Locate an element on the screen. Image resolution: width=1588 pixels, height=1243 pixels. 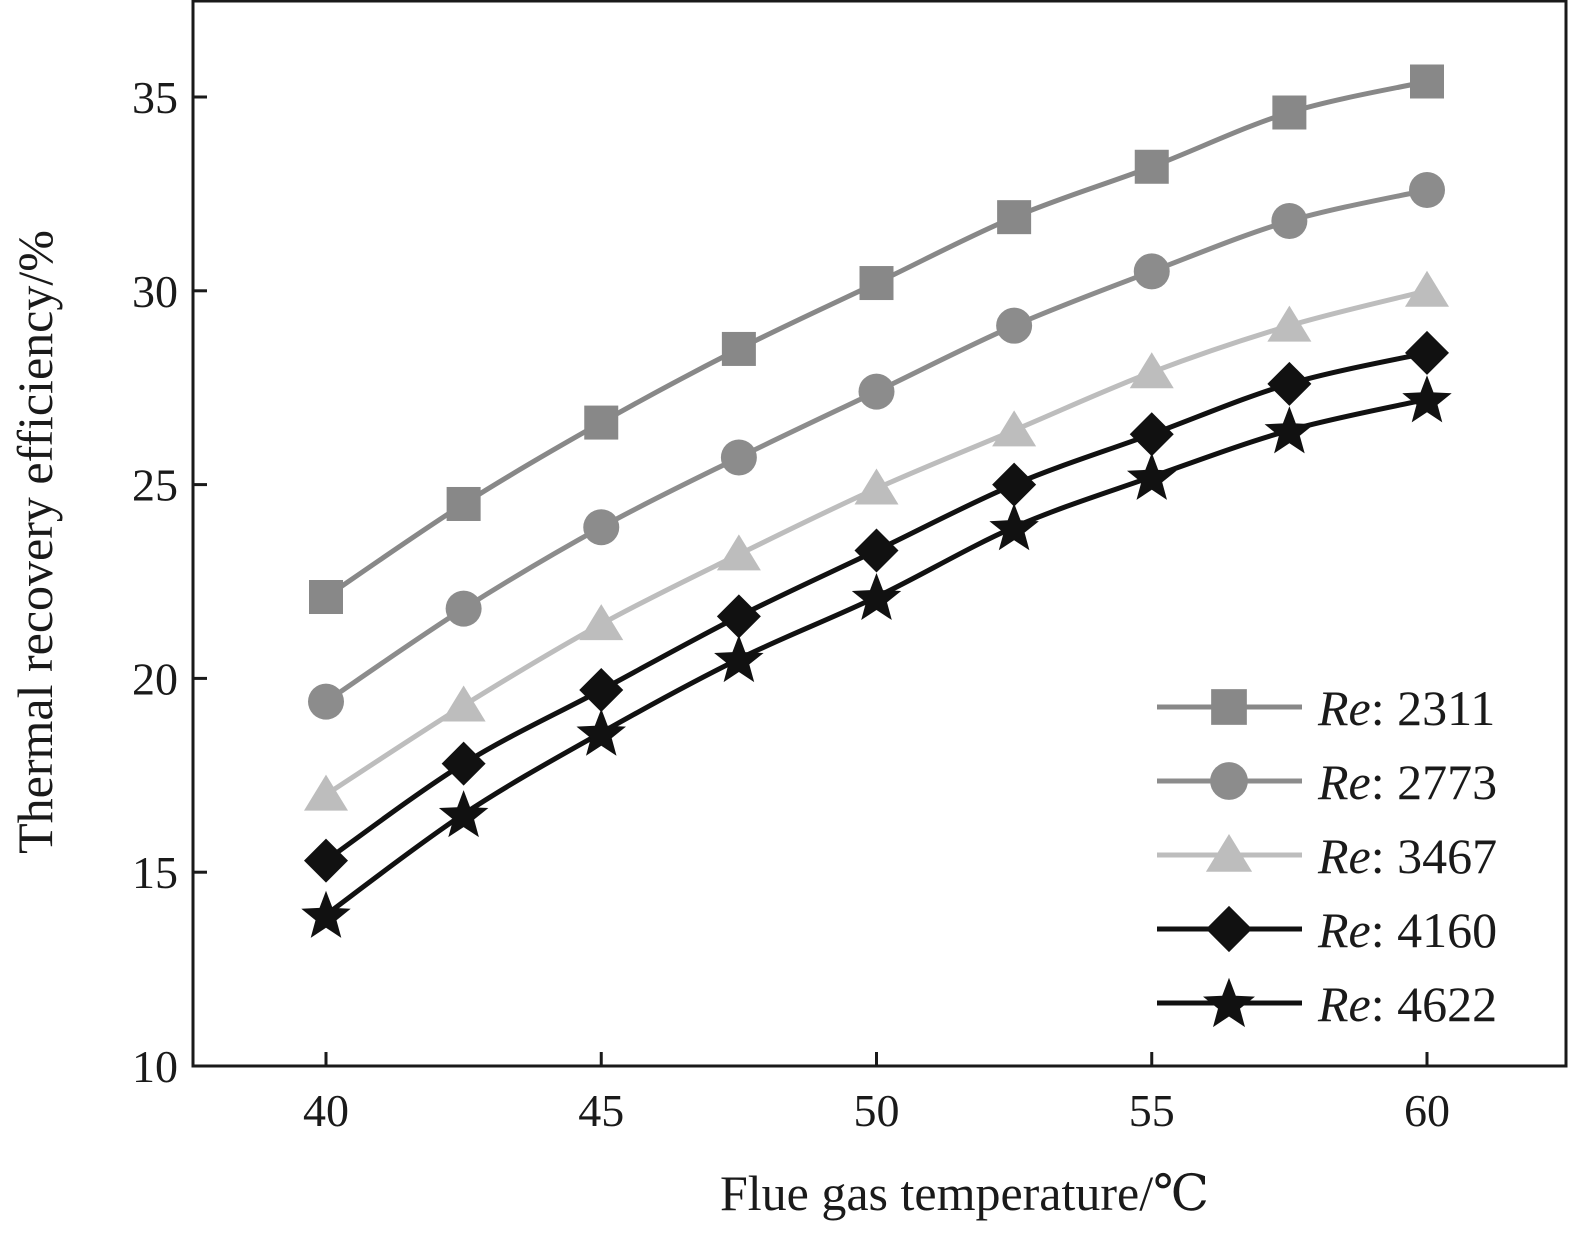
y-tick-label: 15 is located at coordinates (155, 872).